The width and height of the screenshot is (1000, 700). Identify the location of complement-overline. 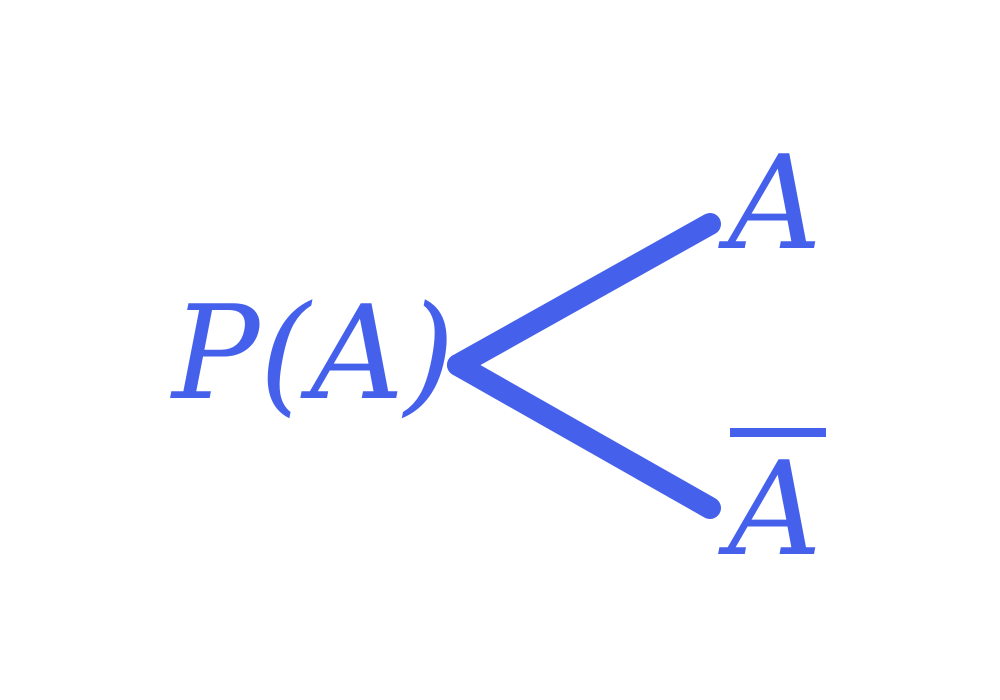
(778, 432).